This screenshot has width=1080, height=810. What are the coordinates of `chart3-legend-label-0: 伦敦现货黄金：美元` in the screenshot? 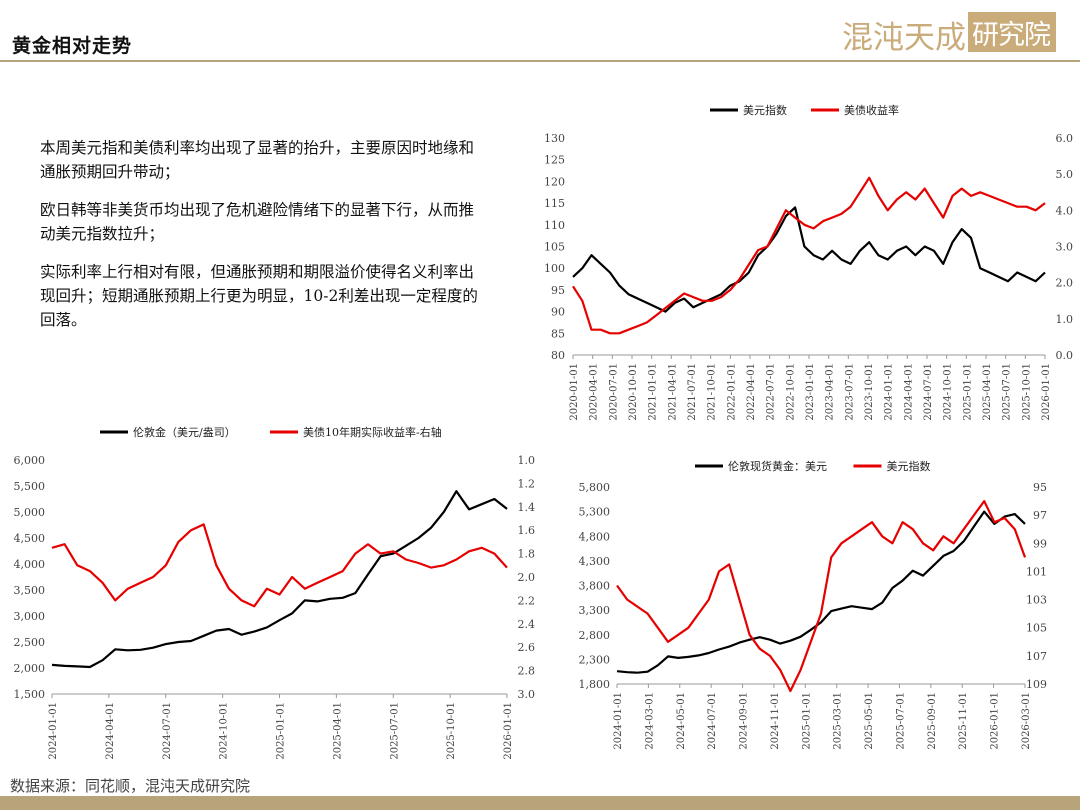 It's located at (777, 466).